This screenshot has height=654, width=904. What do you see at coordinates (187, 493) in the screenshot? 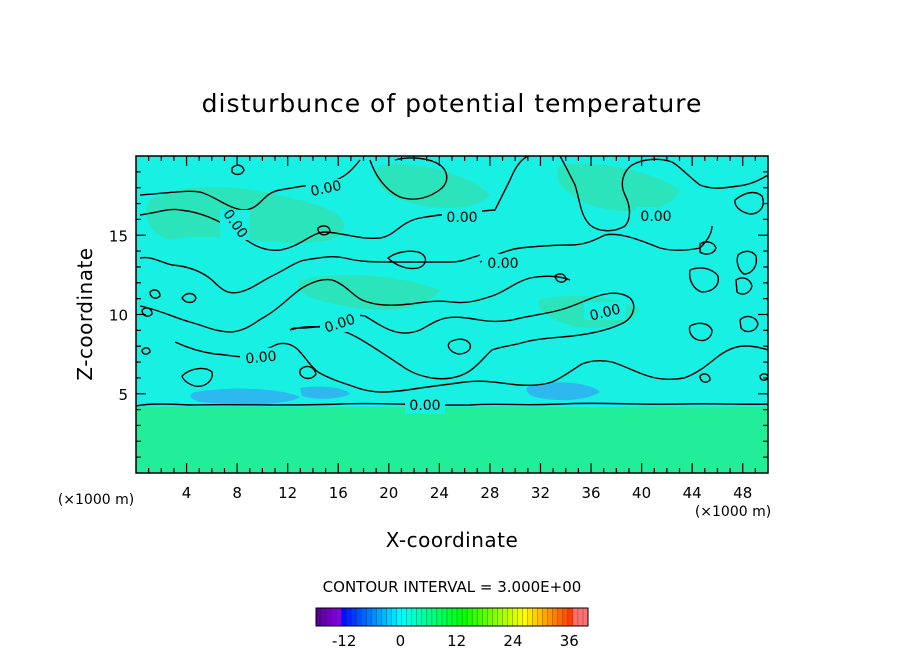
I see `x-tick-label: 4` at bounding box center [187, 493].